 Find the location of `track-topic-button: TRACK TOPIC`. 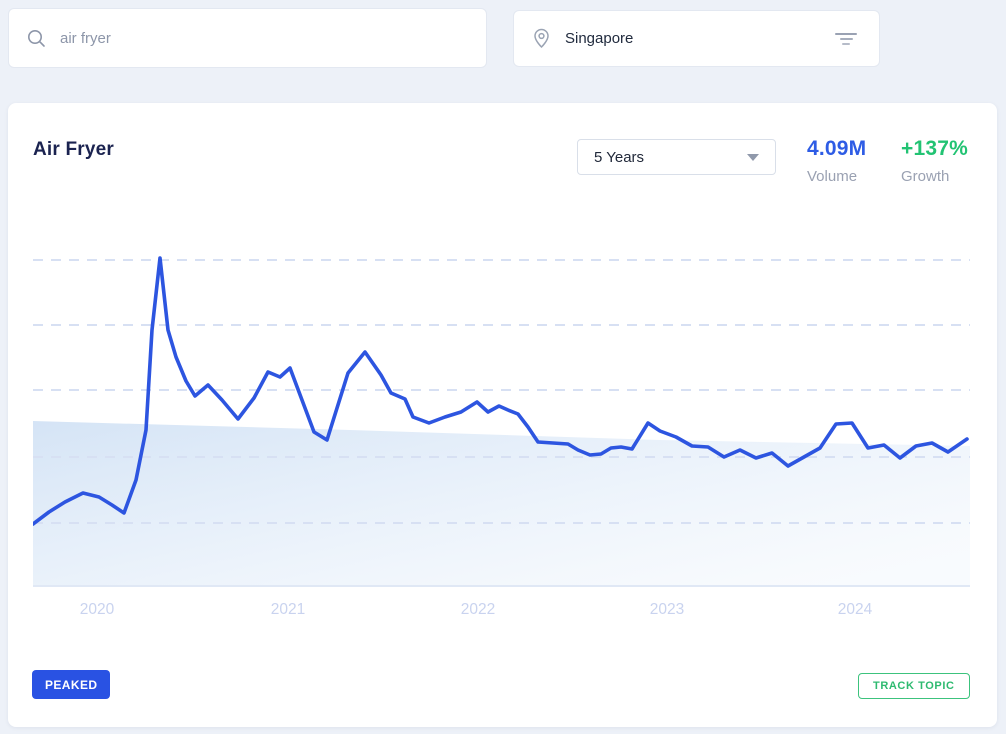

track-topic-button: TRACK TOPIC is located at coordinates (914, 686).